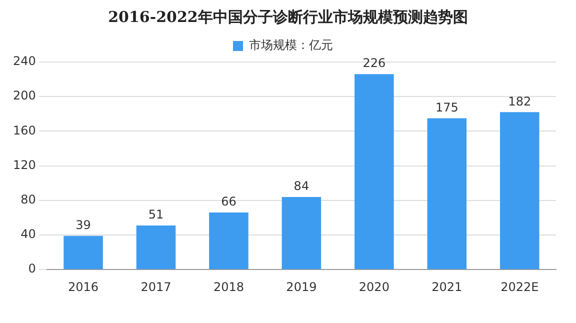 This screenshot has width=576, height=323. Describe the element at coordinates (28, 199) in the screenshot. I see `y-tick-label: 80` at that location.